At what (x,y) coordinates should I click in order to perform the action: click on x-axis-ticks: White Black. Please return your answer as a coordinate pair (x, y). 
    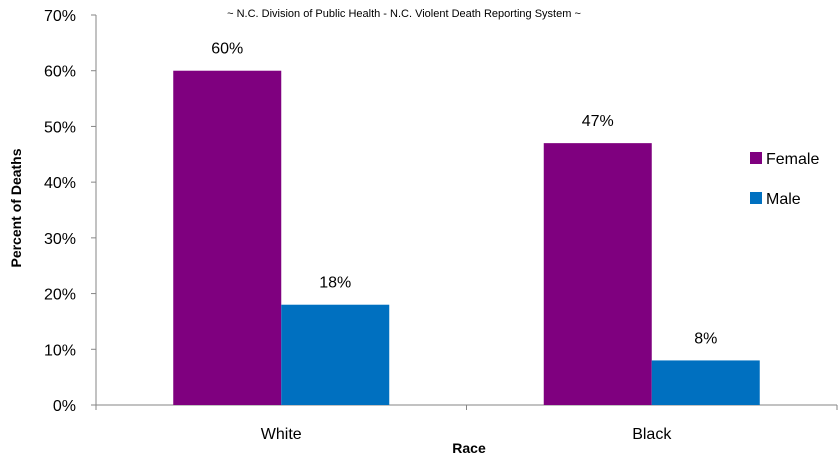
    Looking at the image, I should click on (466, 424).